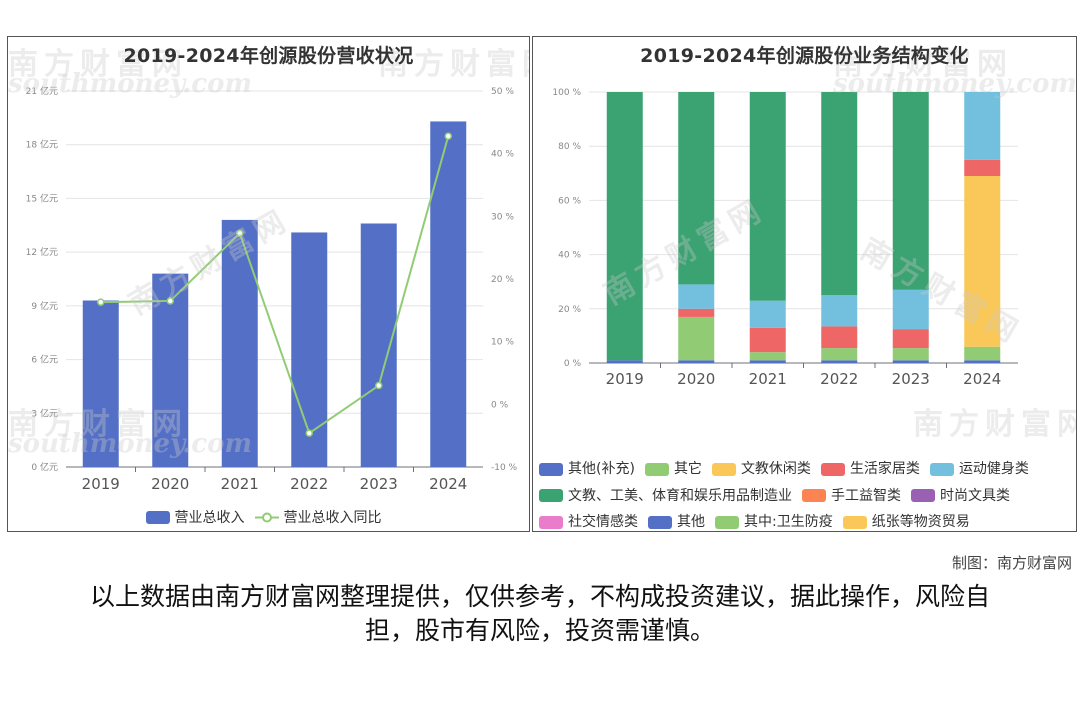 The image size is (1080, 720). What do you see at coordinates (775, 469) in the screenshot?
I see `legend-label: 文教休闲类` at bounding box center [775, 469].